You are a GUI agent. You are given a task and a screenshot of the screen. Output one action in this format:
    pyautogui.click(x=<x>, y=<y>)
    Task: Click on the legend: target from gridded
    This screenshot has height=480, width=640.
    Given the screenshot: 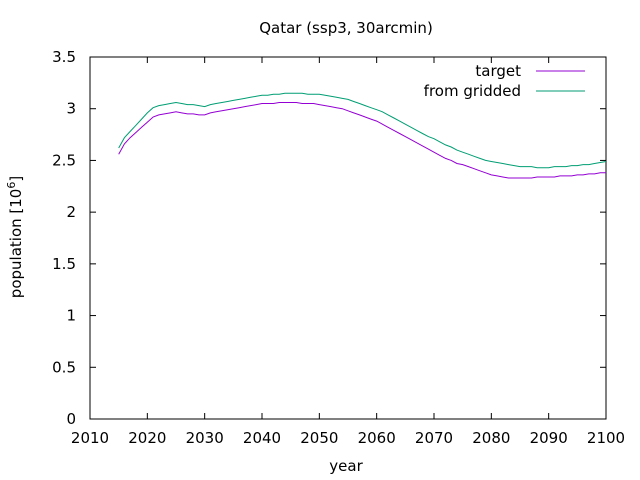 What is the action you would take?
    pyautogui.click(x=504, y=81)
    